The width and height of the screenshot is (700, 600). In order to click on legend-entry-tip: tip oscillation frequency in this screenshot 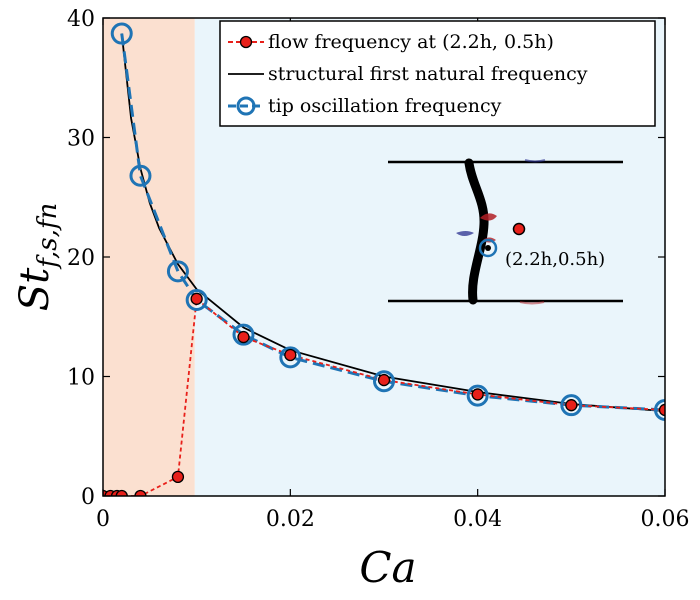, I will do `click(365, 106)`.